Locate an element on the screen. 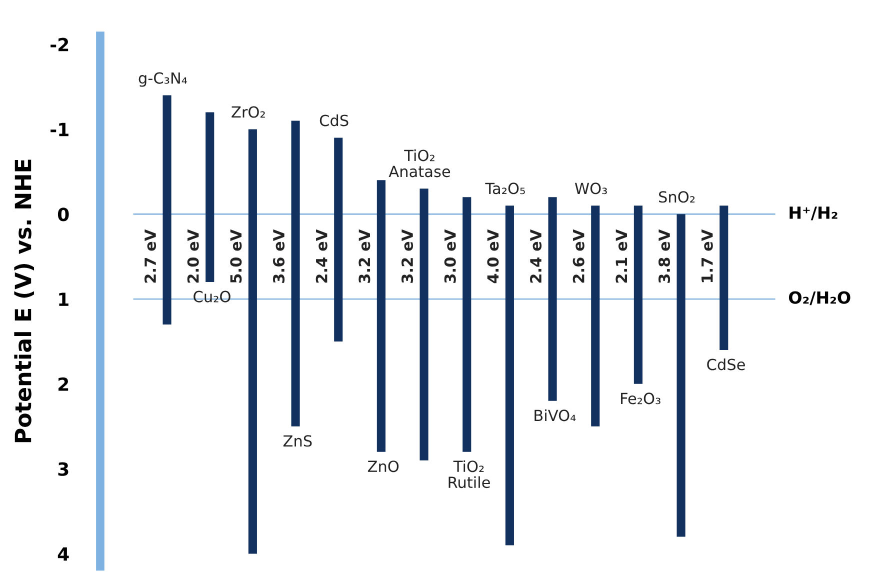 This screenshot has width=879, height=578. x-tick-label: Cu₂O is located at coordinates (212, 296).